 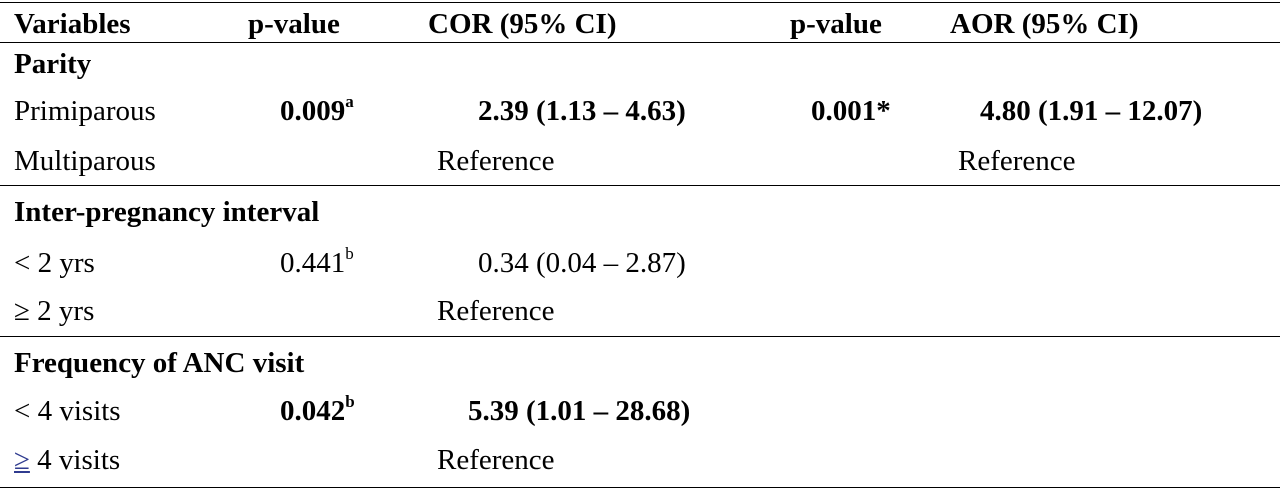 I want to click on row-p1-lt-2yrs: 0.441b, so click(x=317, y=263).